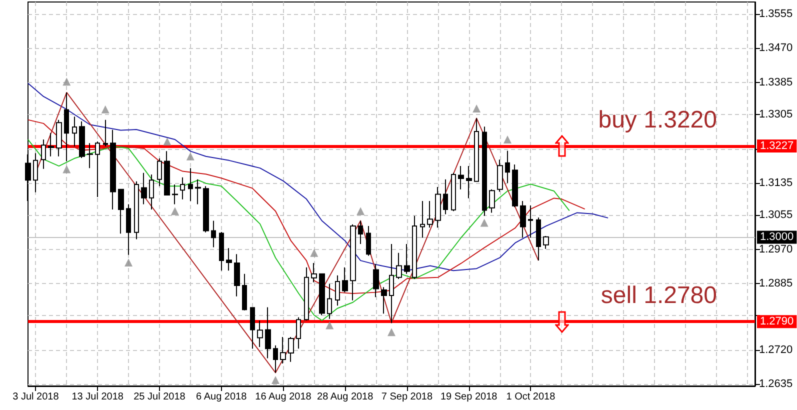  Describe the element at coordinates (407, 397) in the screenshot. I see `x-tick-label: 7 Sep 2018` at that location.